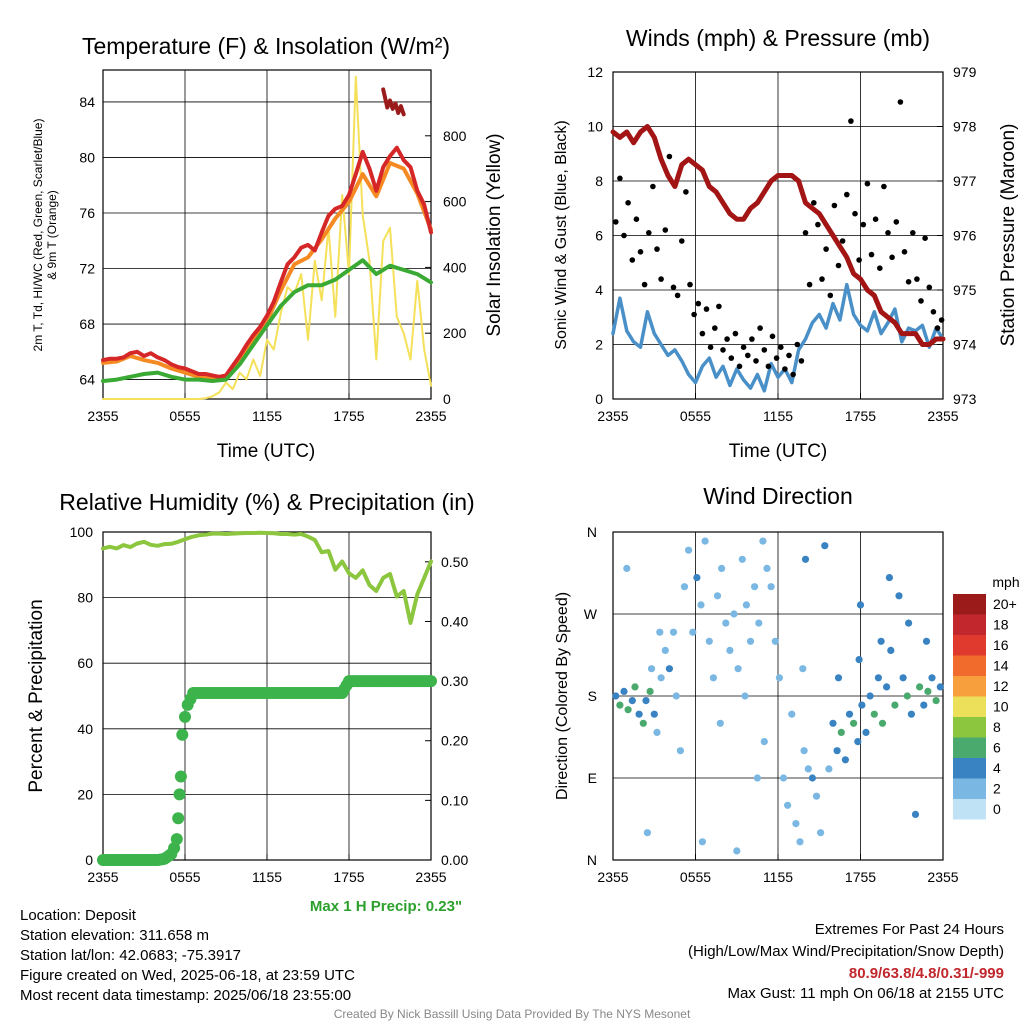 This screenshot has width=1024, height=1024. I want to click on y-axis-label-group: Direction (Colored By Speed), so click(562, 696).